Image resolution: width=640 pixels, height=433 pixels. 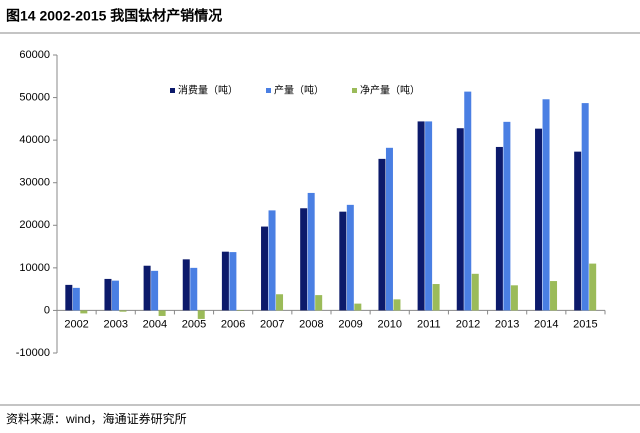 What do you see at coordinates (468, 324) in the screenshot?
I see `x-tick-label: 2012` at bounding box center [468, 324].